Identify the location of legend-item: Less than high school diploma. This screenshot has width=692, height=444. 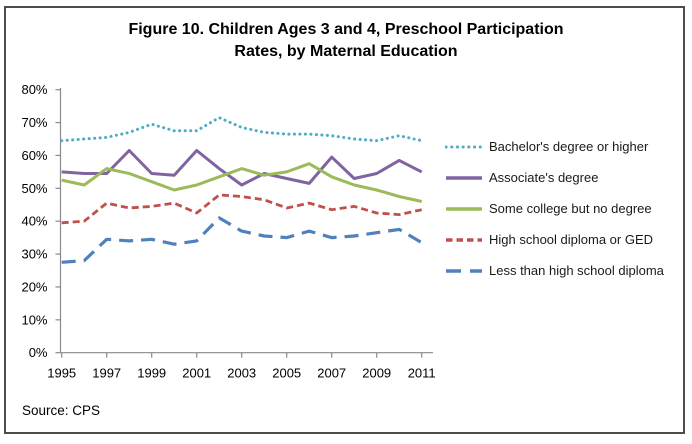
(554, 270).